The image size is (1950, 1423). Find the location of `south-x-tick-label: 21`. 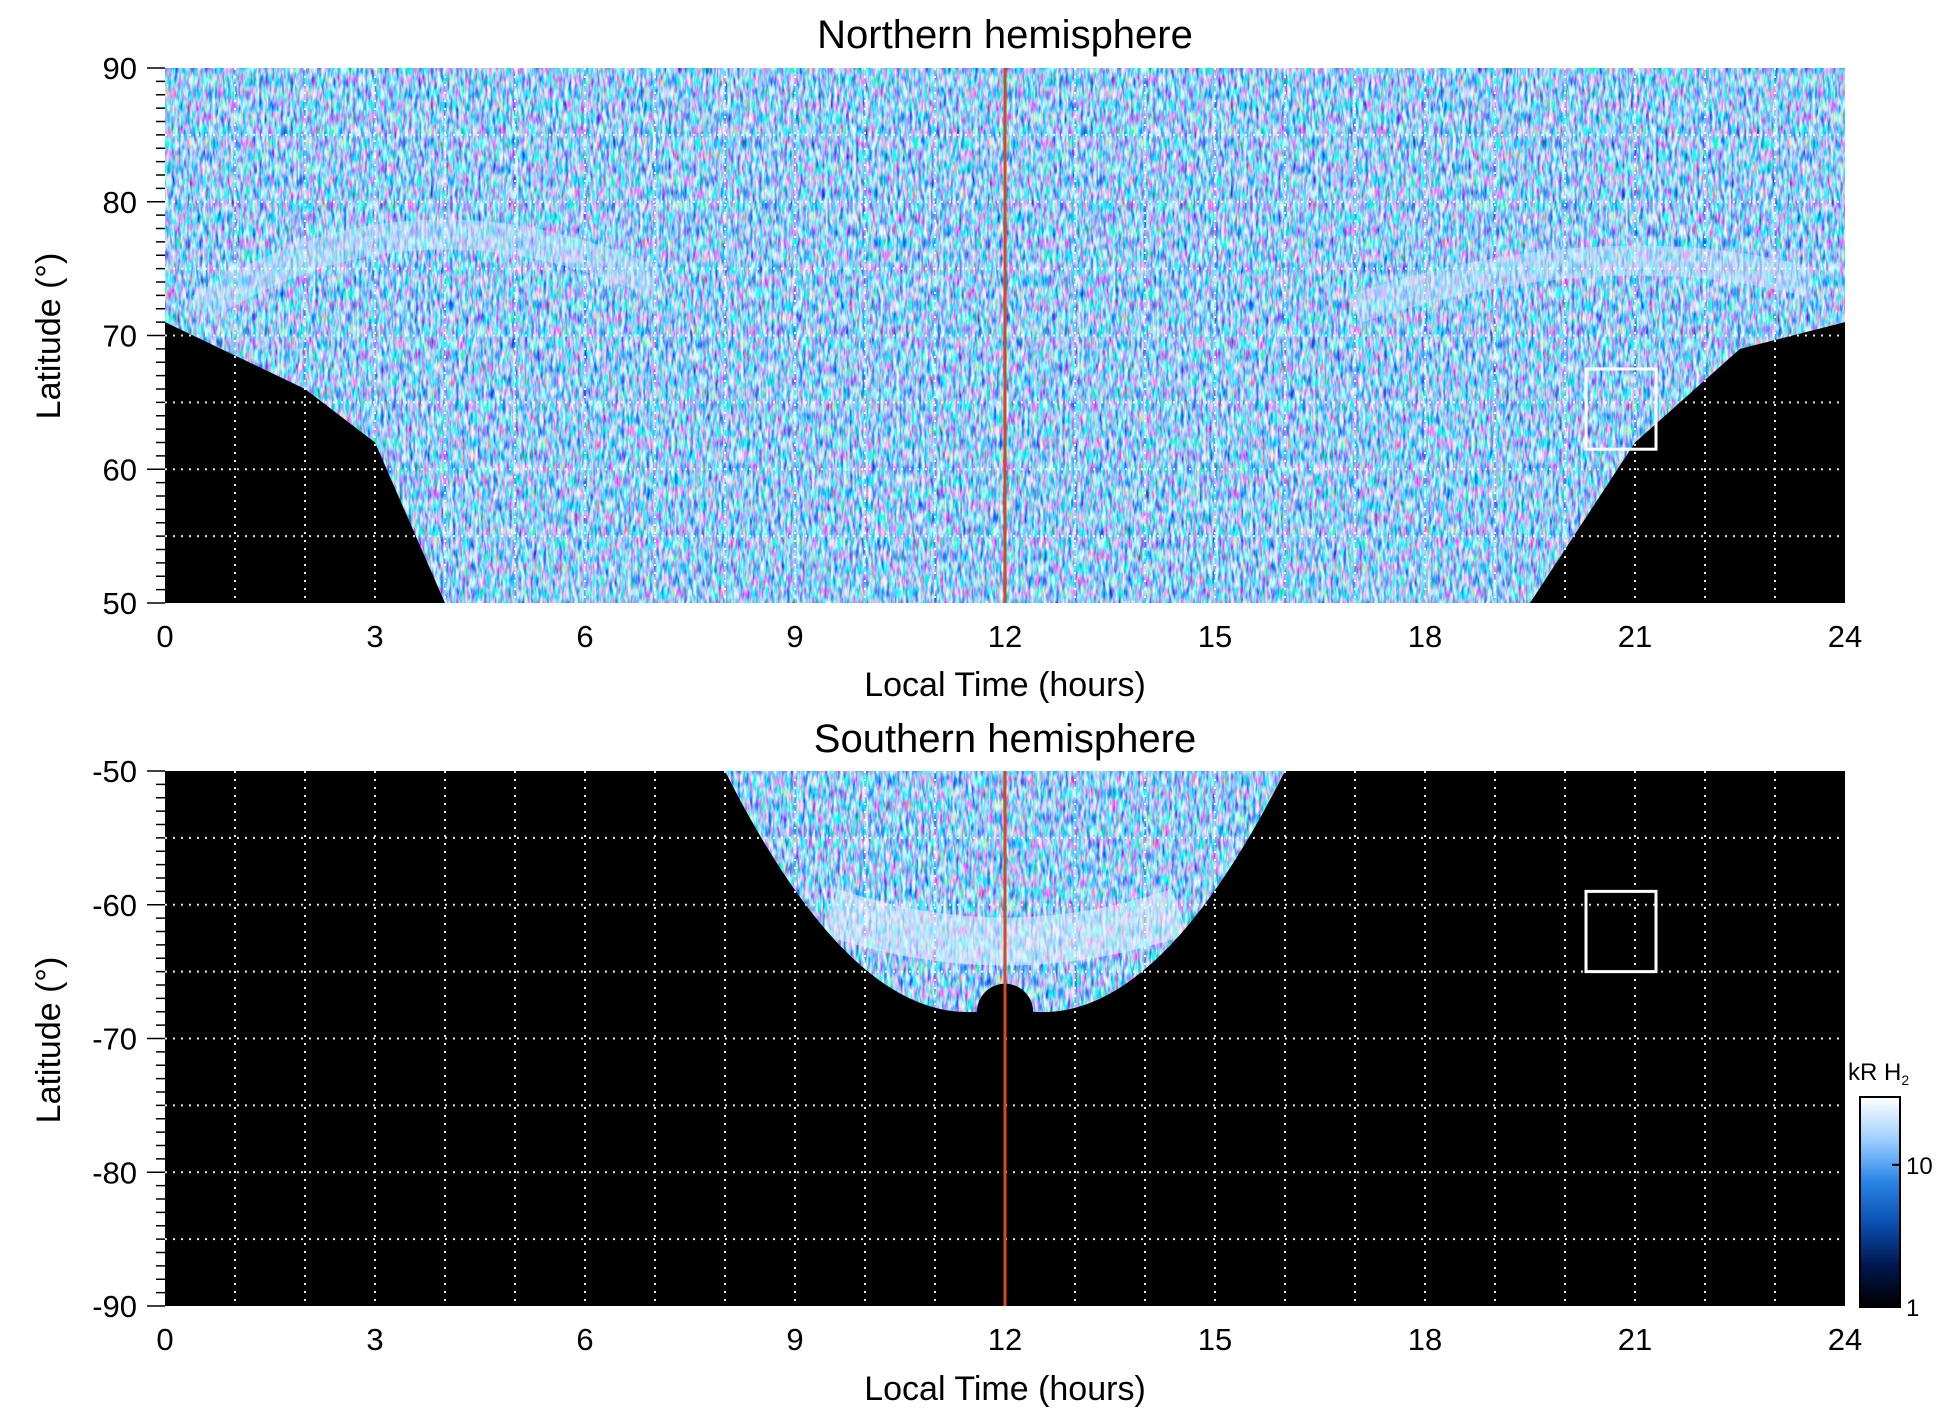

south-x-tick-label: 21 is located at coordinates (1635, 1339).